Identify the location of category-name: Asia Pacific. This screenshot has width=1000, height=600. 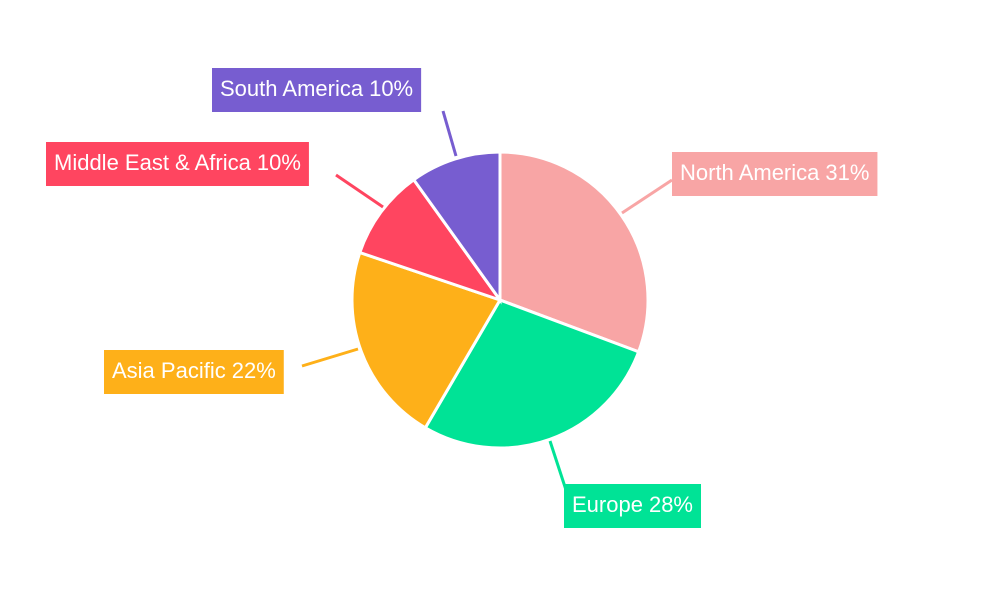
(169, 370).